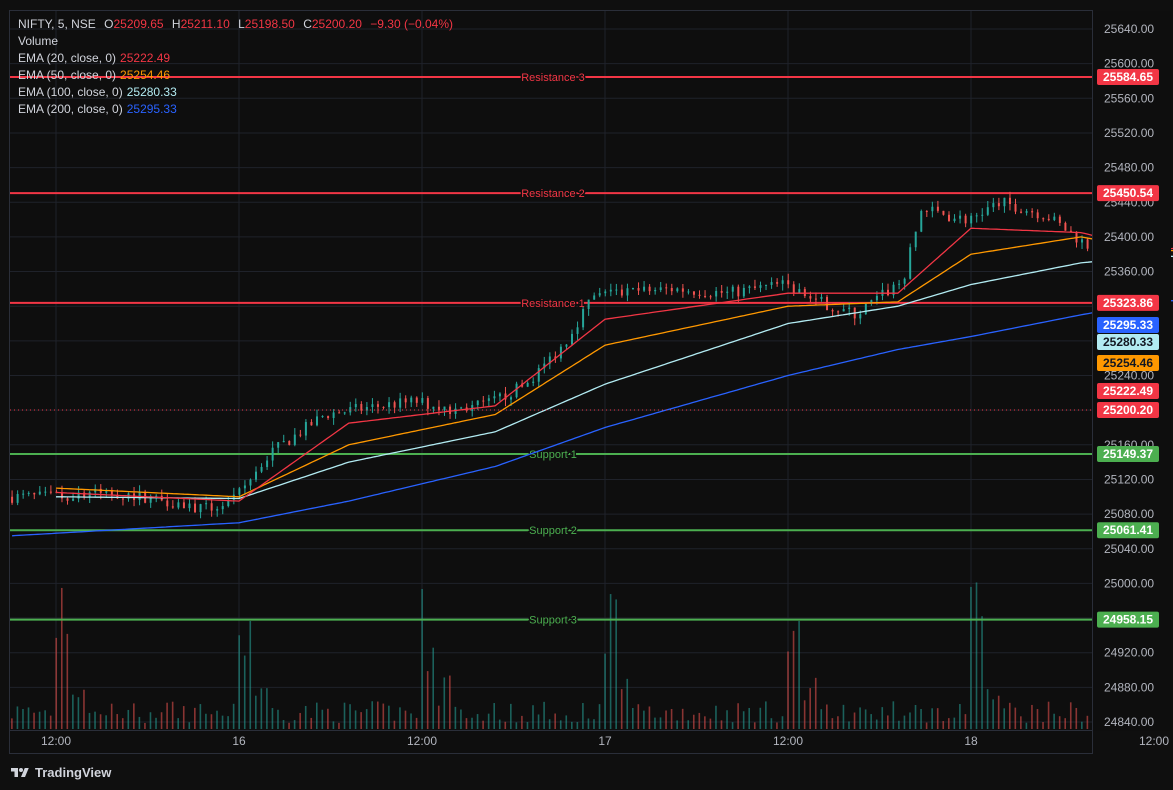 Image resolution: width=1173 pixels, height=790 pixels. I want to click on price-tick-label: 25600.00, so click(1129, 64).